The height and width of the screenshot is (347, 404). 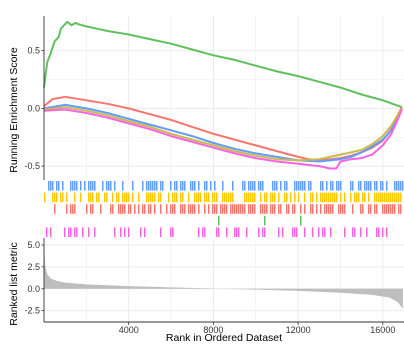 I want to click on x-tick-label: 12000, so click(x=298, y=330).